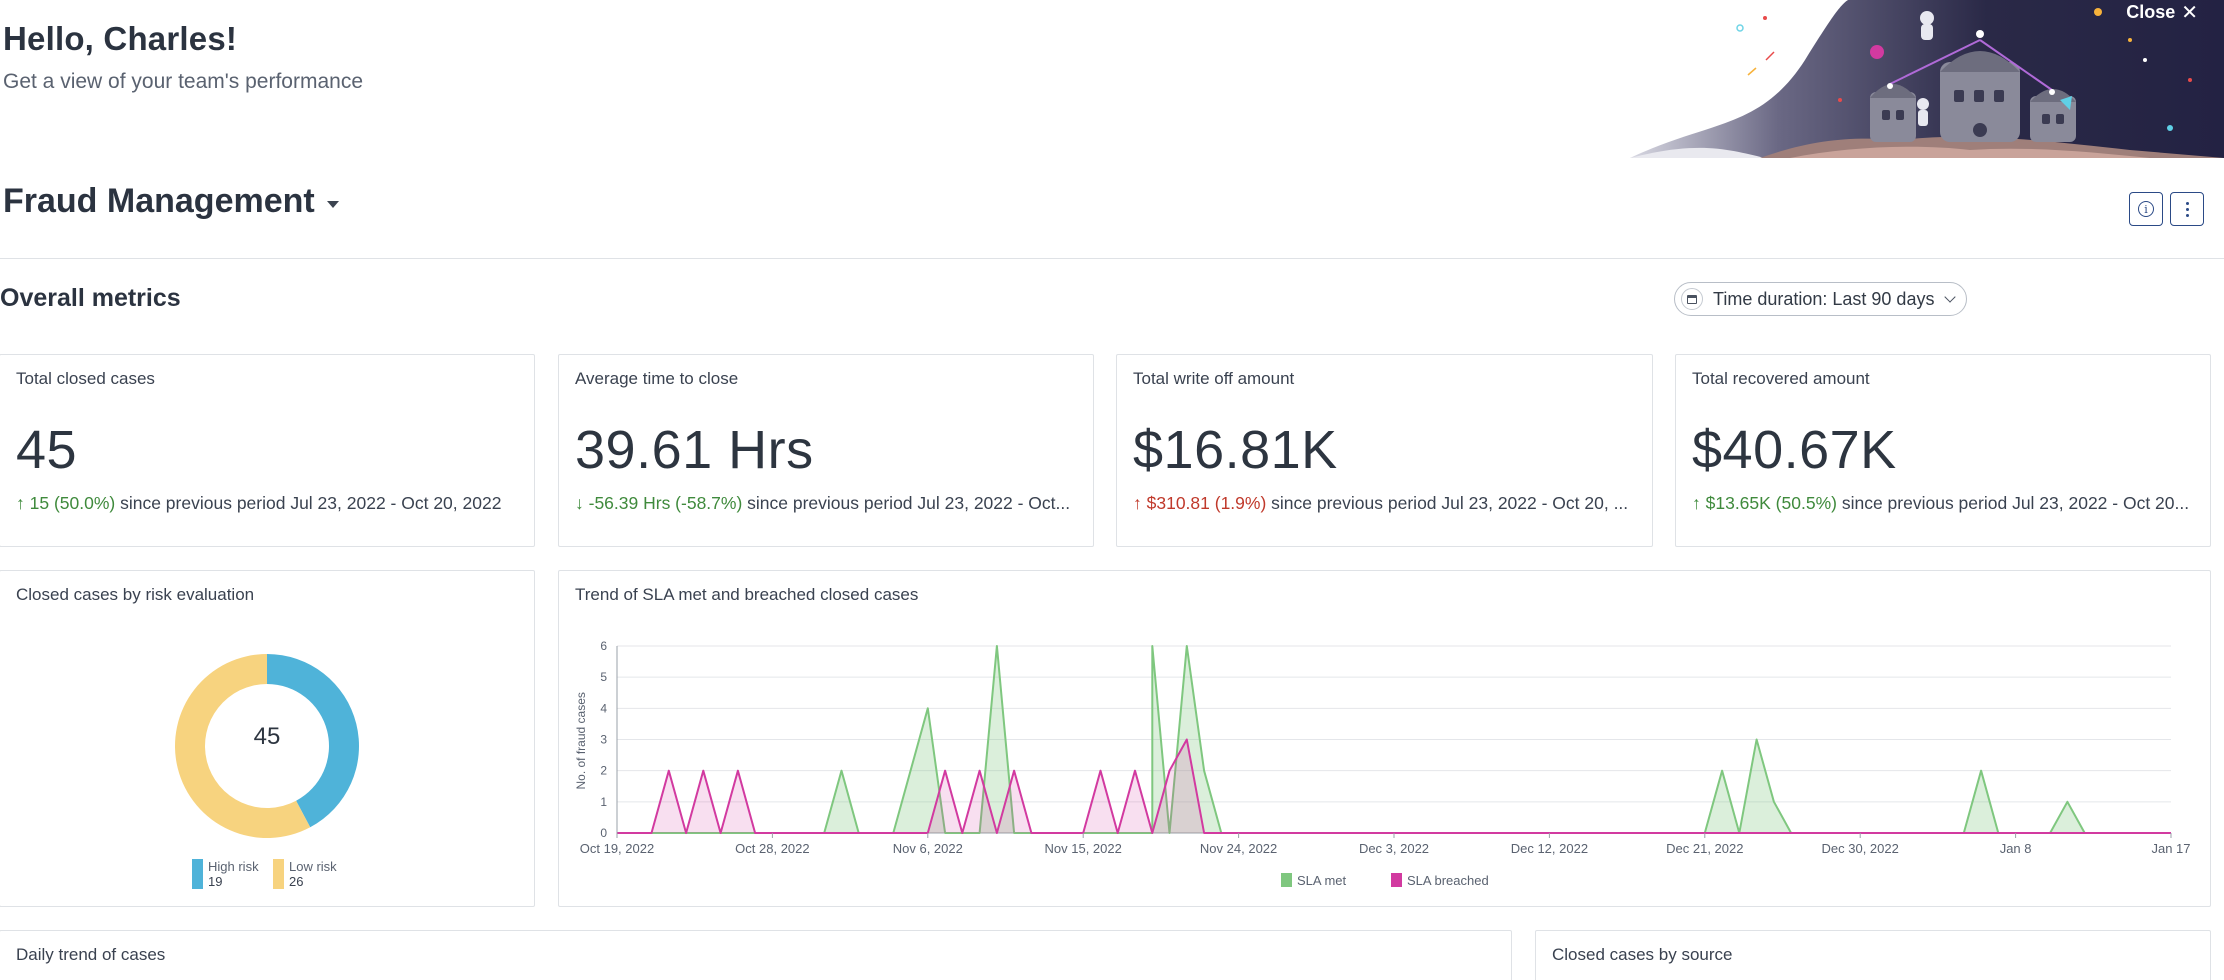 The image size is (2224, 980). What do you see at coordinates (313, 741) in the screenshot?
I see `donut-slice-high-risk` at bounding box center [313, 741].